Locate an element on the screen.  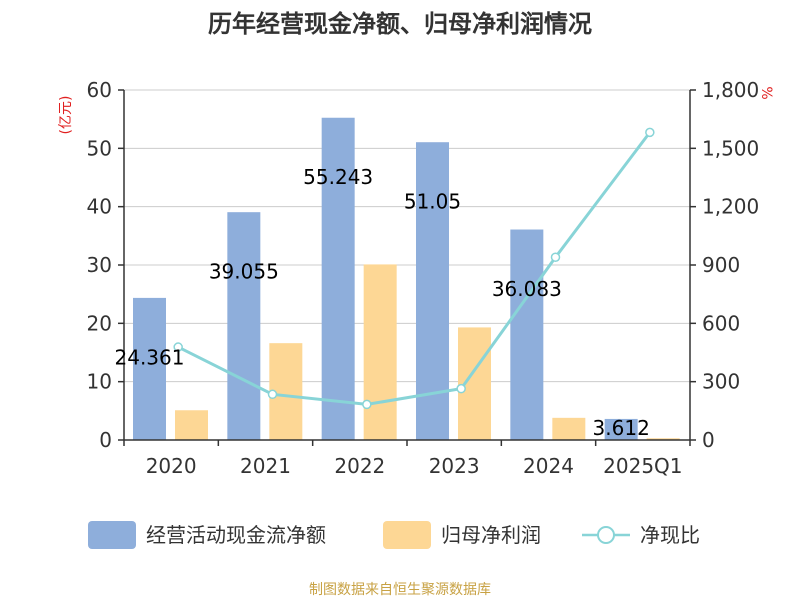
legend: 经营活动现金流净额 归母净利润 净现比 is located at coordinates (394, 535).